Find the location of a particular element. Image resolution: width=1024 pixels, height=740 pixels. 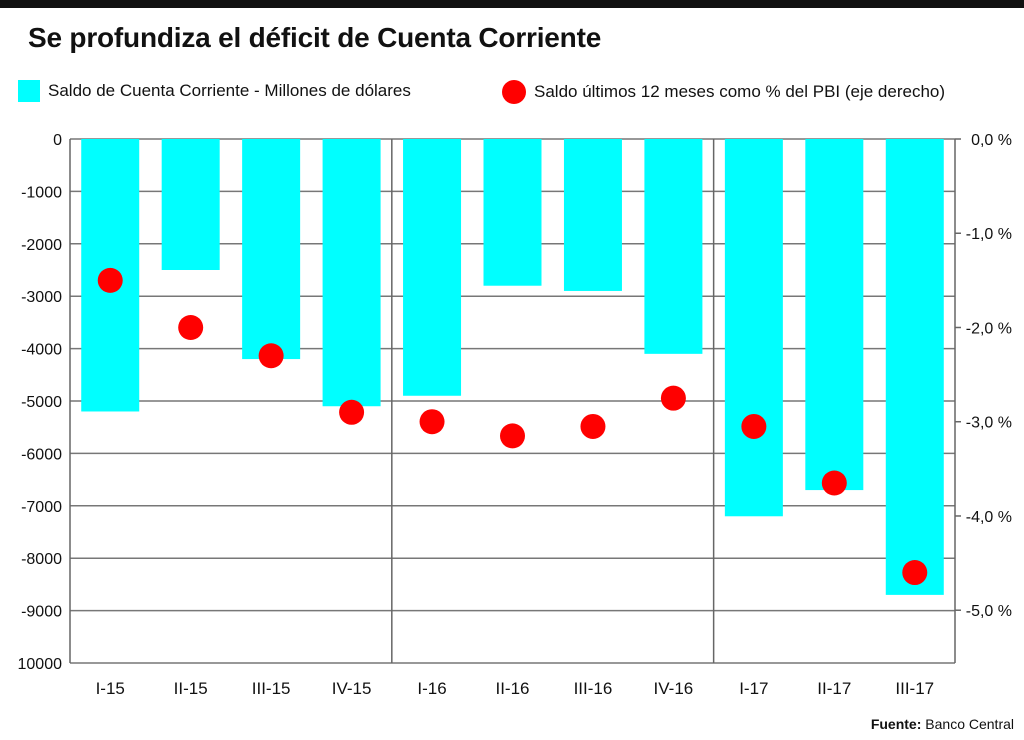

y-left-tick-label: 10000 is located at coordinates (40, 664).